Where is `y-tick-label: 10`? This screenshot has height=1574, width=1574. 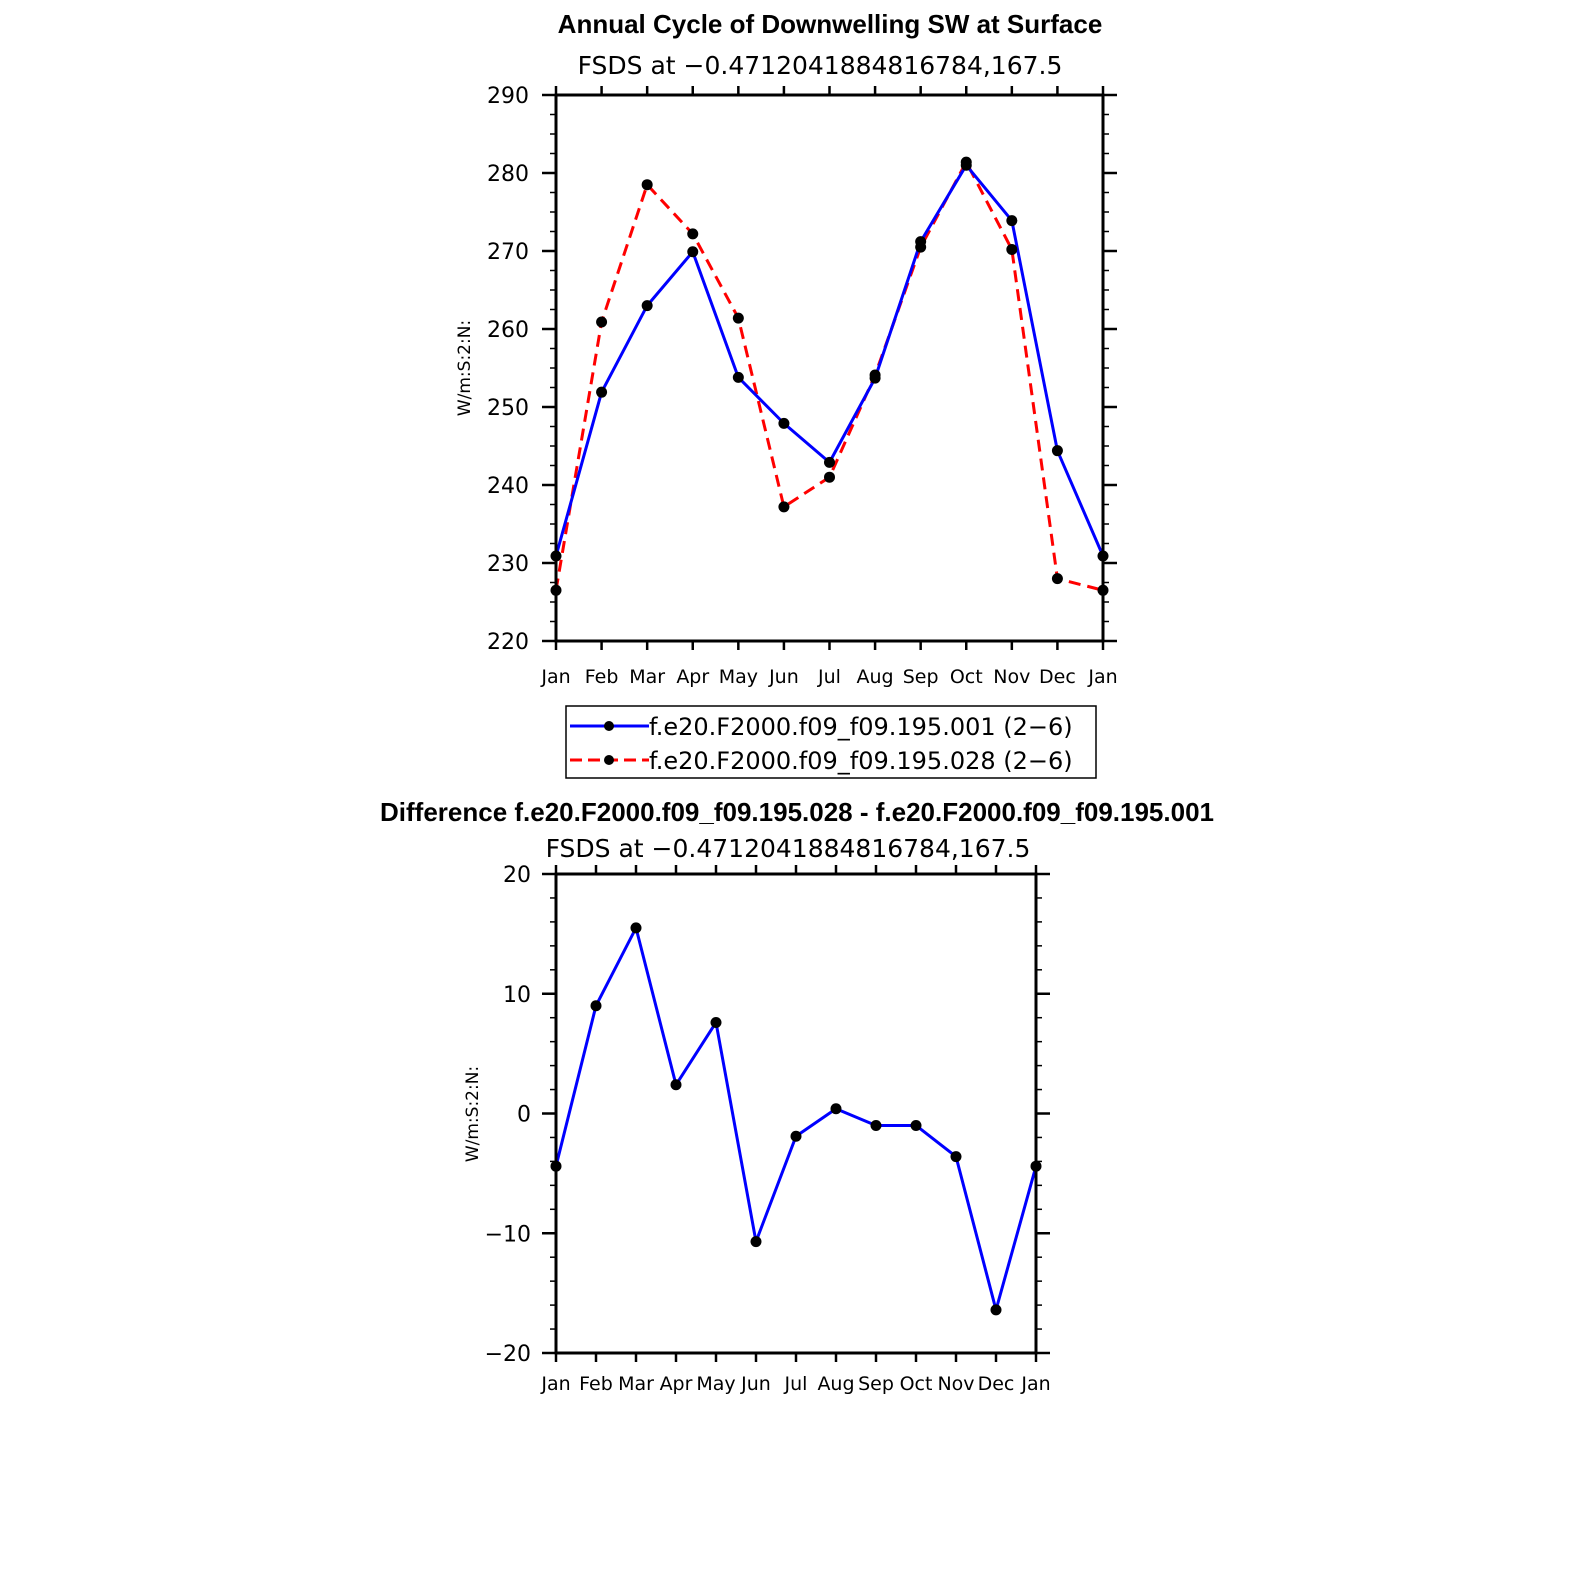
y-tick-label: 10 is located at coordinates (517, 995).